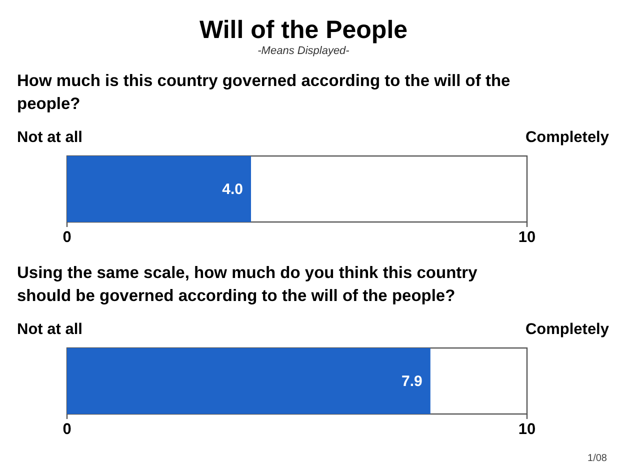 The width and height of the screenshot is (623, 467). What do you see at coordinates (527, 237) in the screenshot?
I see `x2-tick-label: 10` at bounding box center [527, 237].